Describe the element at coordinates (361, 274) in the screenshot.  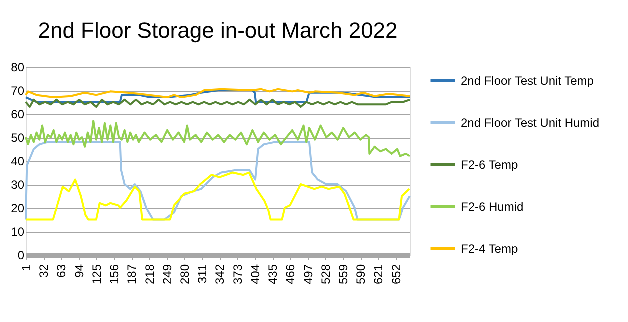
I see `x-tick-label: 590` at that location.